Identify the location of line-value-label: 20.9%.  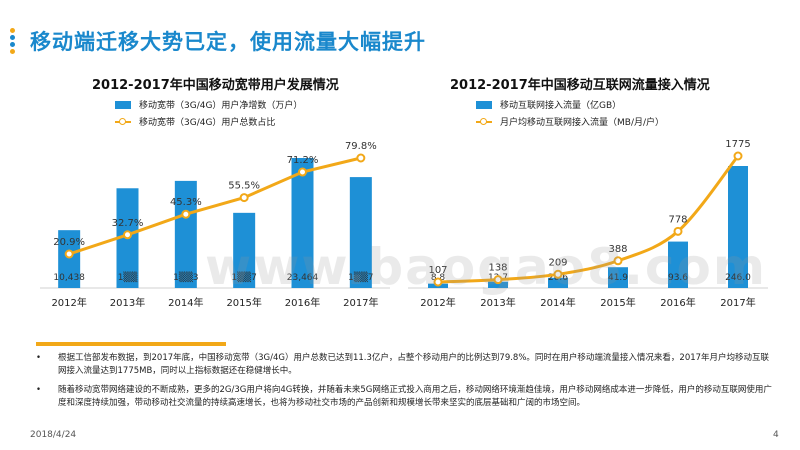
(69, 242).